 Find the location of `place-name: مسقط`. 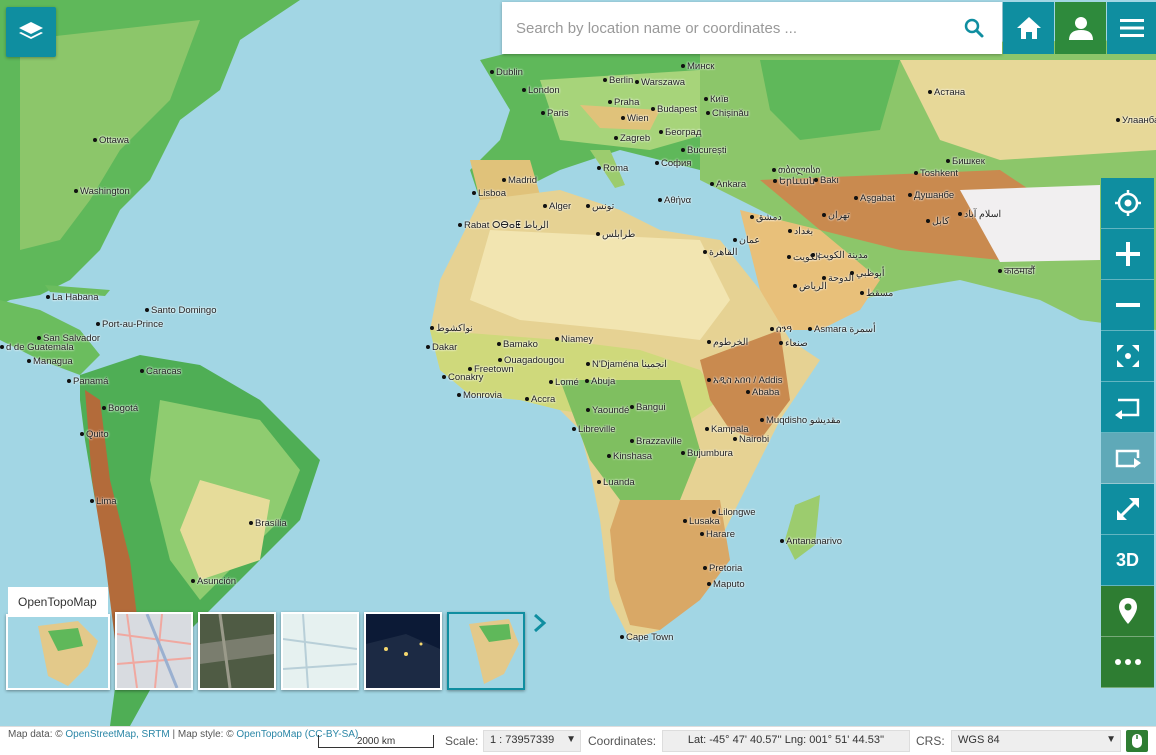

place-name: مسقط is located at coordinates (880, 293).